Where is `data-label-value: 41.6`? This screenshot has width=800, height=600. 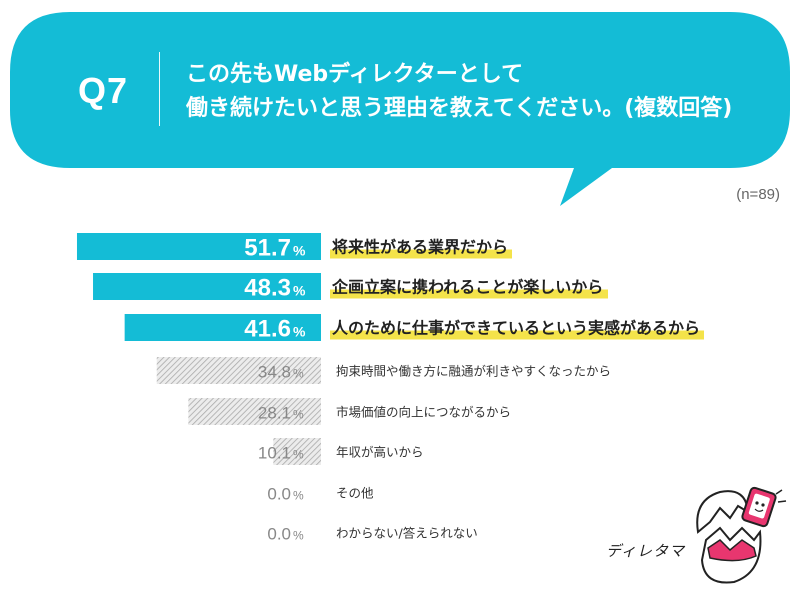
data-label-value: 41.6 is located at coordinates (267, 329).